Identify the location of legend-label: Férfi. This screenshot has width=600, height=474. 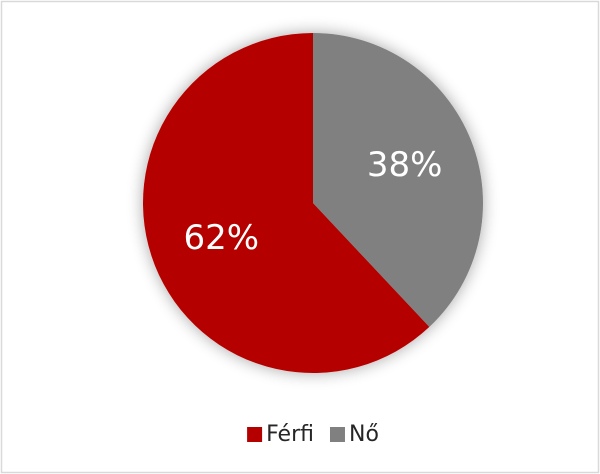
(290, 434).